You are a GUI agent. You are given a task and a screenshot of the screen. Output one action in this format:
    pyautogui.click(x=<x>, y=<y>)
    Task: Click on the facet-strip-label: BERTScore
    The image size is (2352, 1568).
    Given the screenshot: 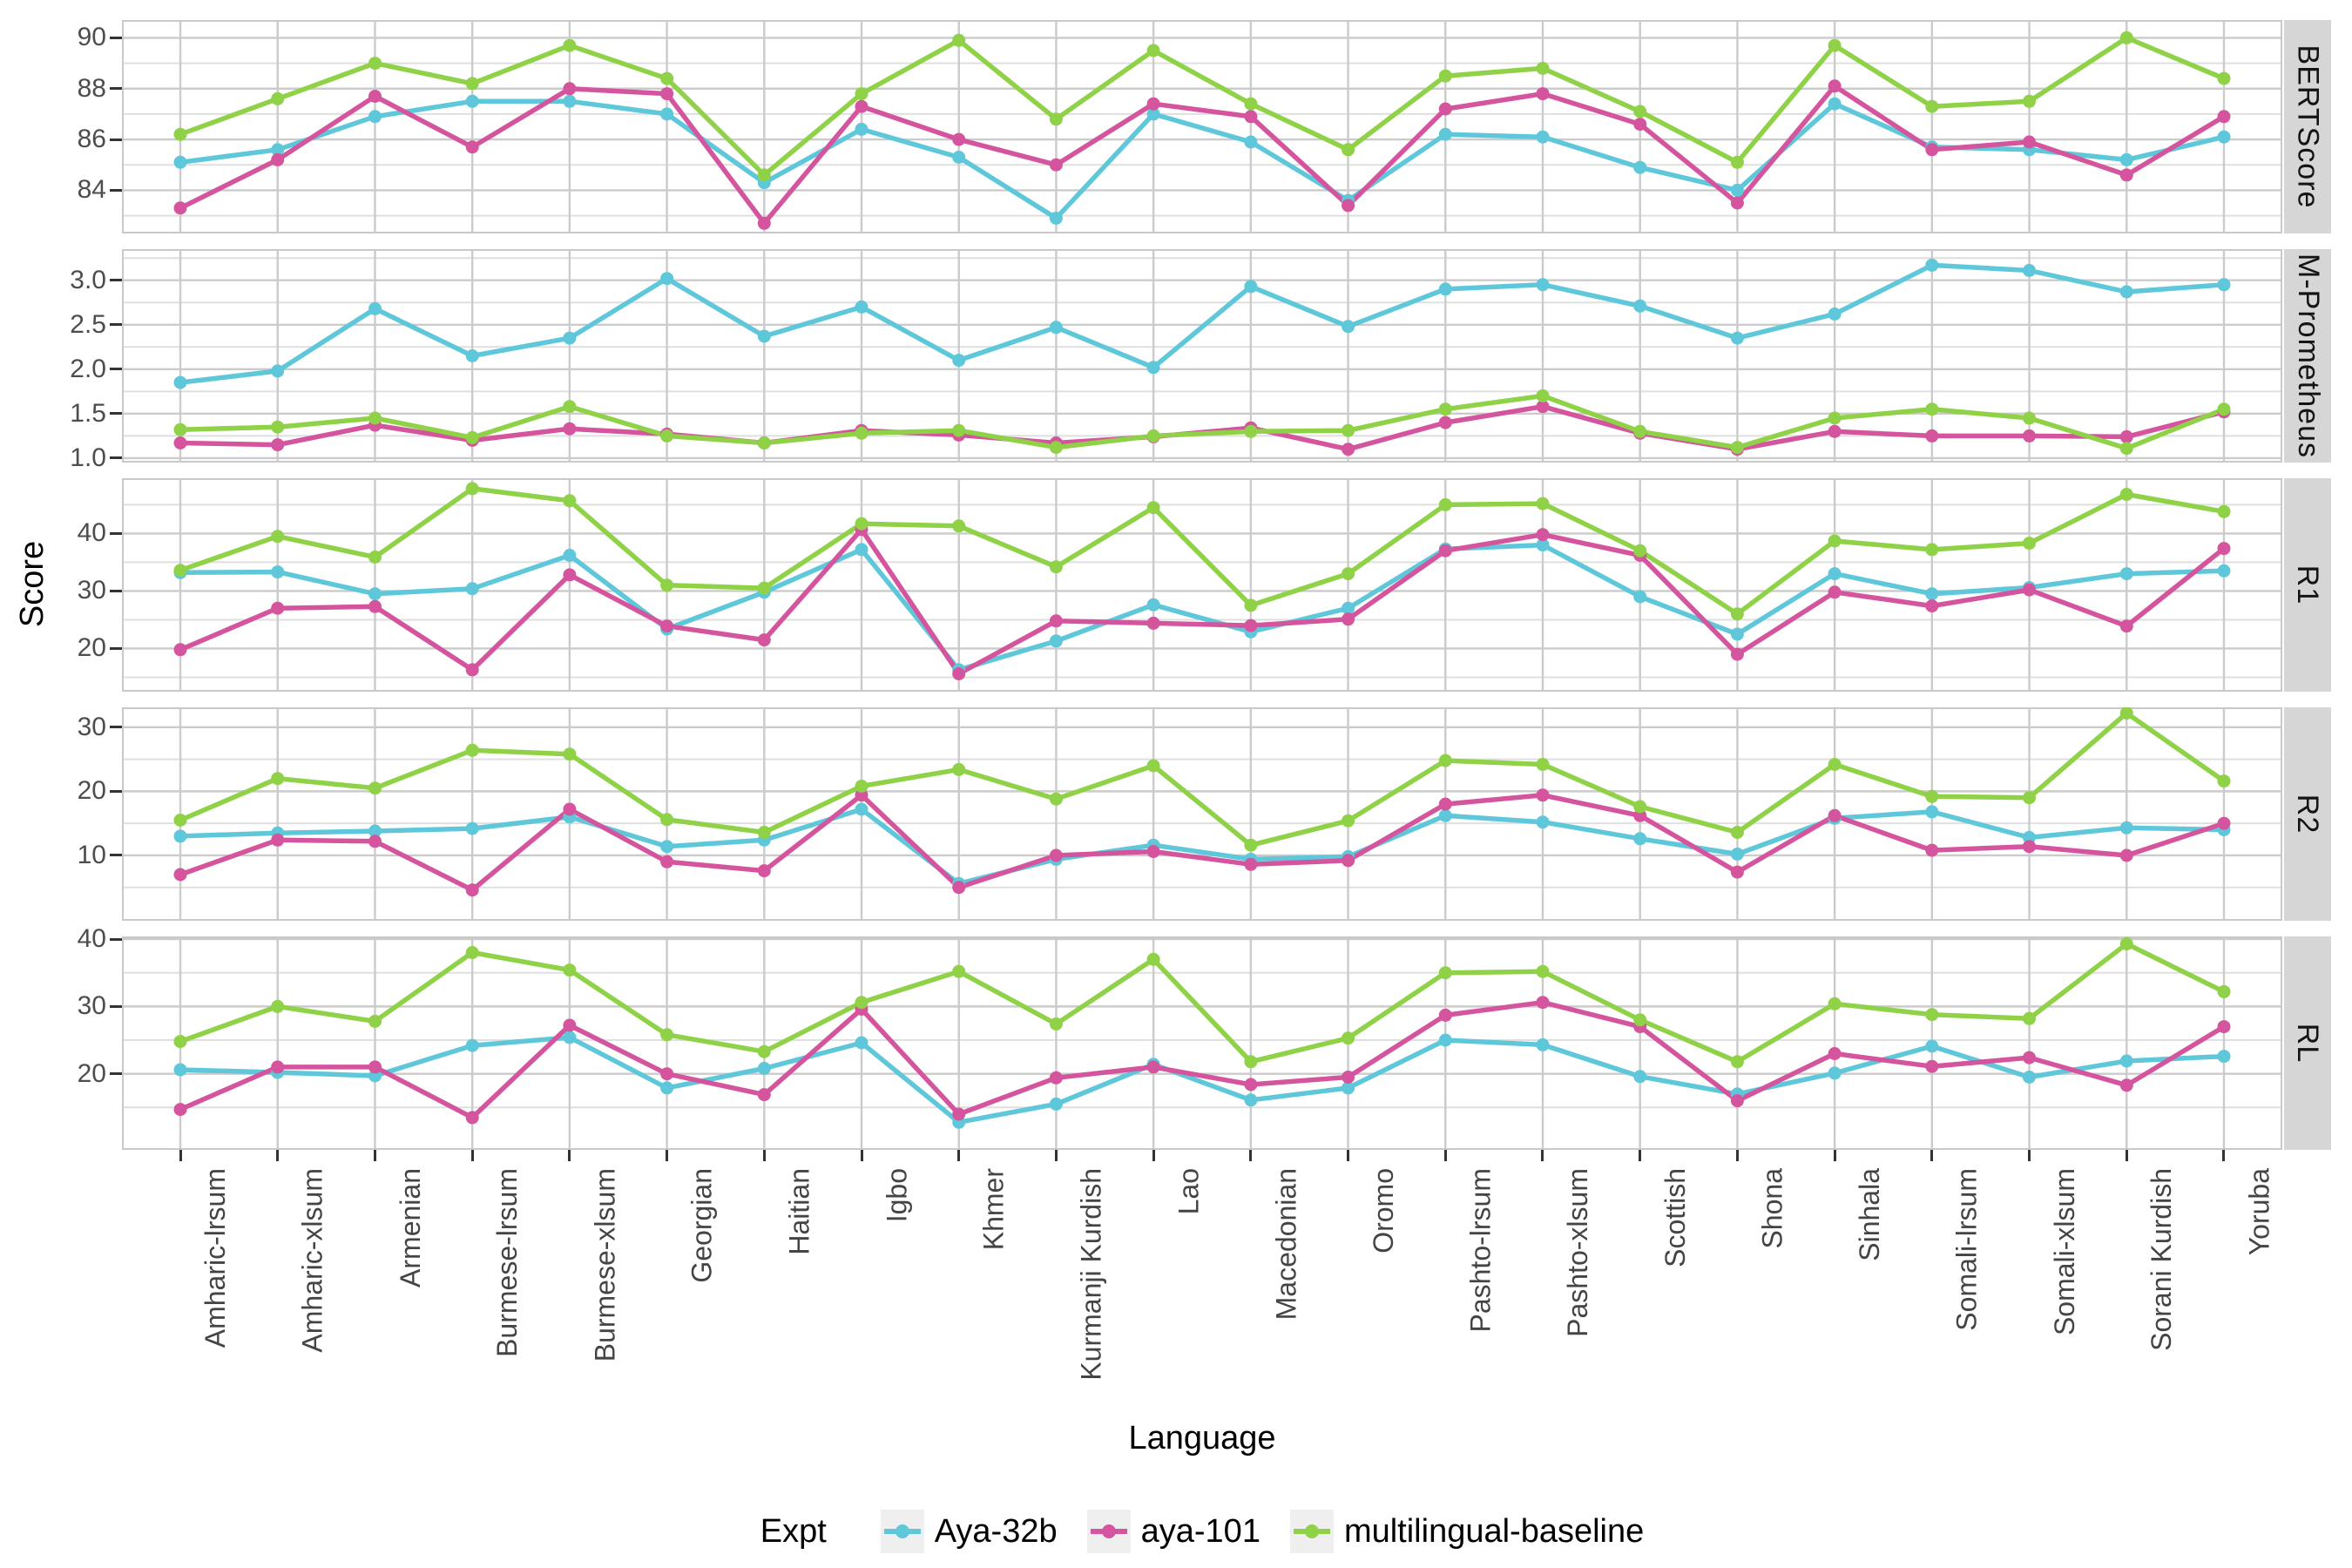 What is the action you would take?
    pyautogui.click(x=2308, y=126)
    